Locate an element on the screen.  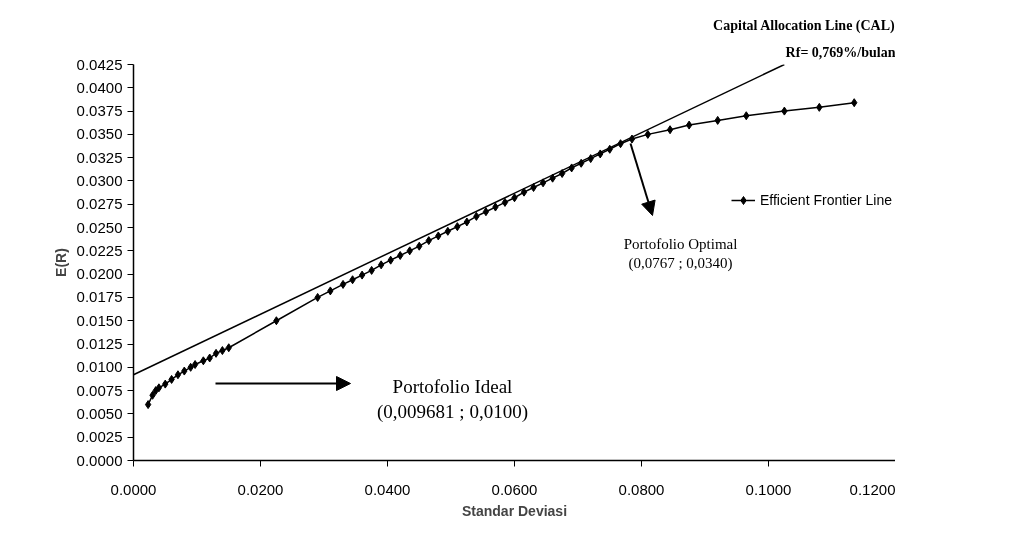
y-tick-label: 0.0225 is located at coordinates (99, 250).